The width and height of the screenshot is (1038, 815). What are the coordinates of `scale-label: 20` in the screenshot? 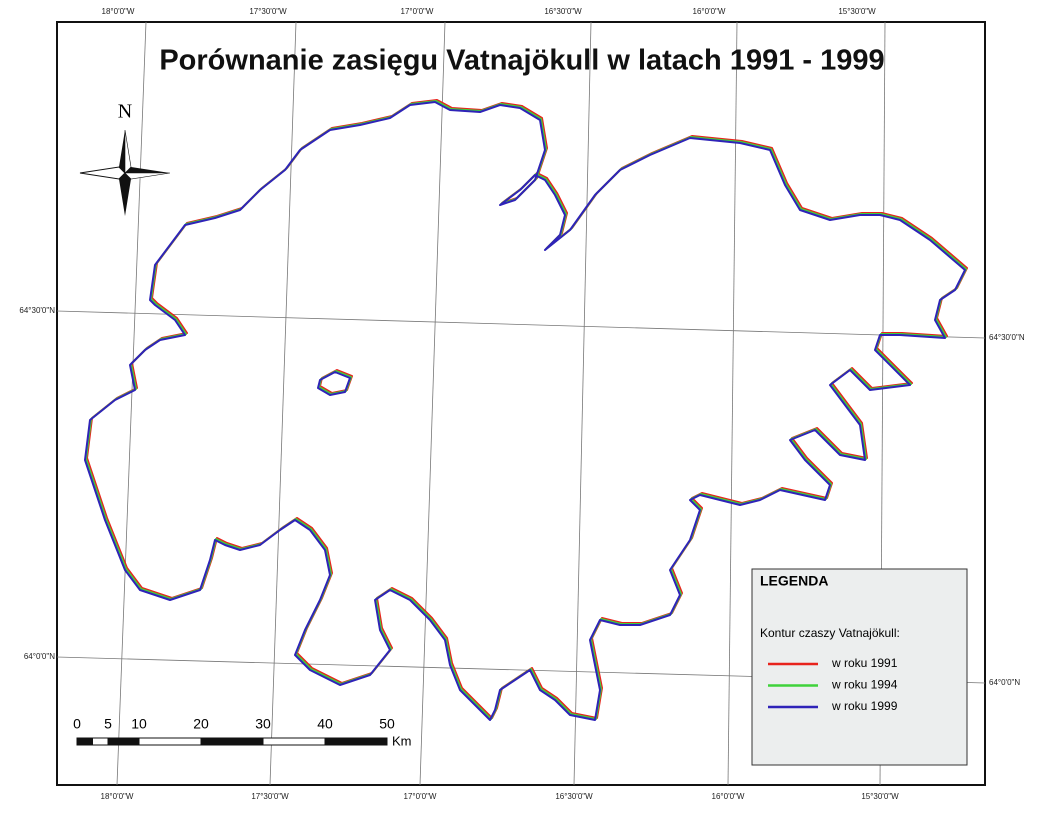 It's located at (201, 724).